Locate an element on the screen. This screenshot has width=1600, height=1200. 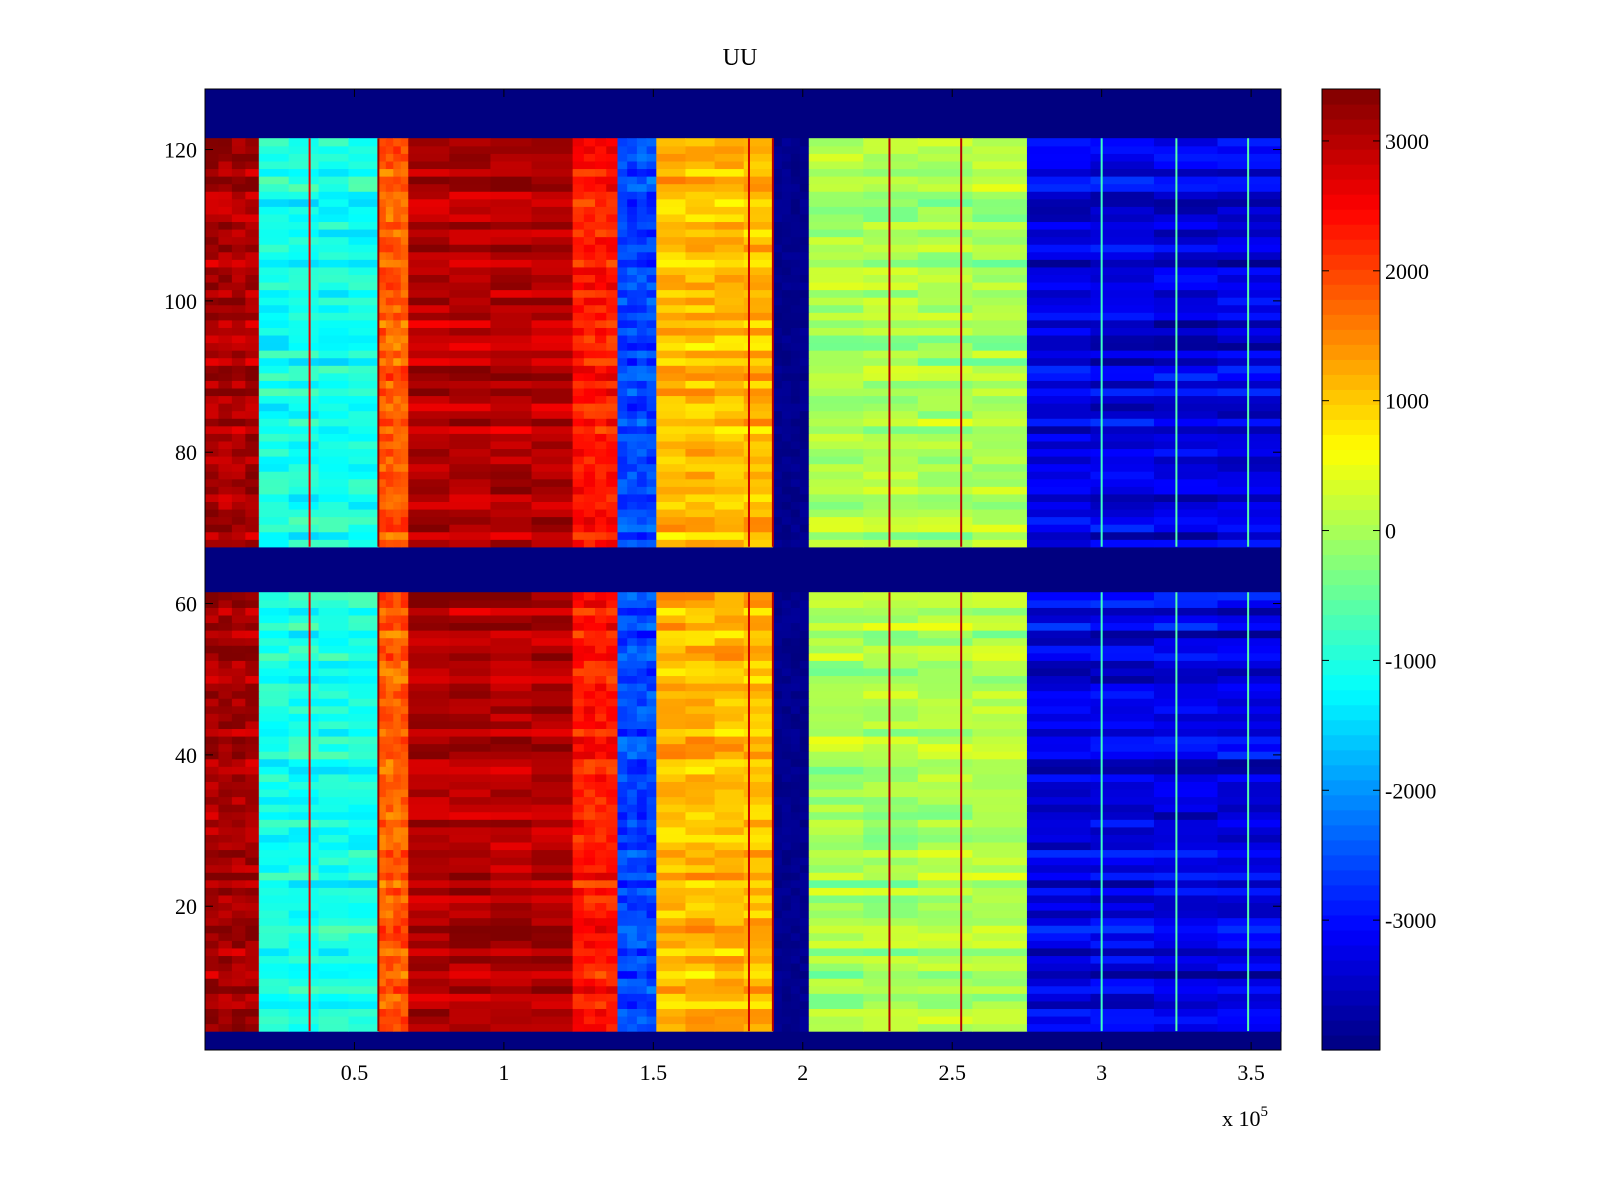
colorbar-swatch is located at coordinates (1351, 427).